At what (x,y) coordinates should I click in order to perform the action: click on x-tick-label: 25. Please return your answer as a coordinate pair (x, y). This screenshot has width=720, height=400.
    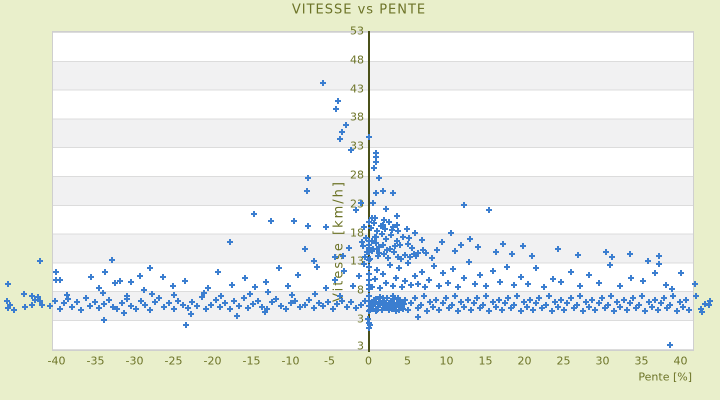
    Looking at the image, I should click on (563, 361).